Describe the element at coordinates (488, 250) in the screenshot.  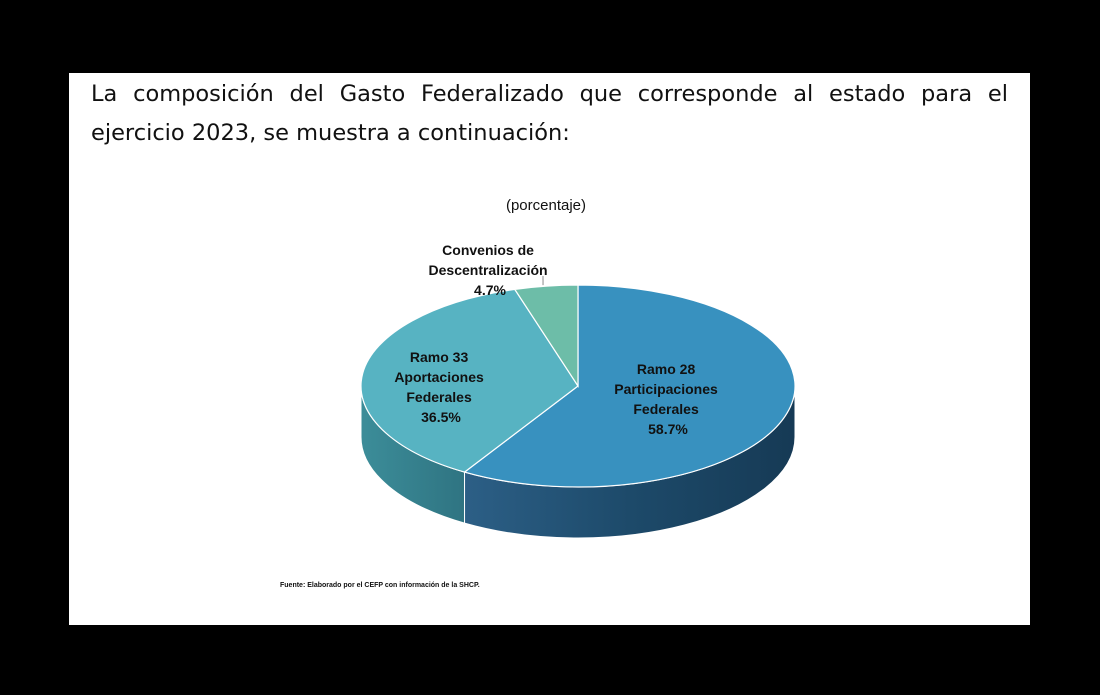
I see `label-line: Convenios de` at that location.